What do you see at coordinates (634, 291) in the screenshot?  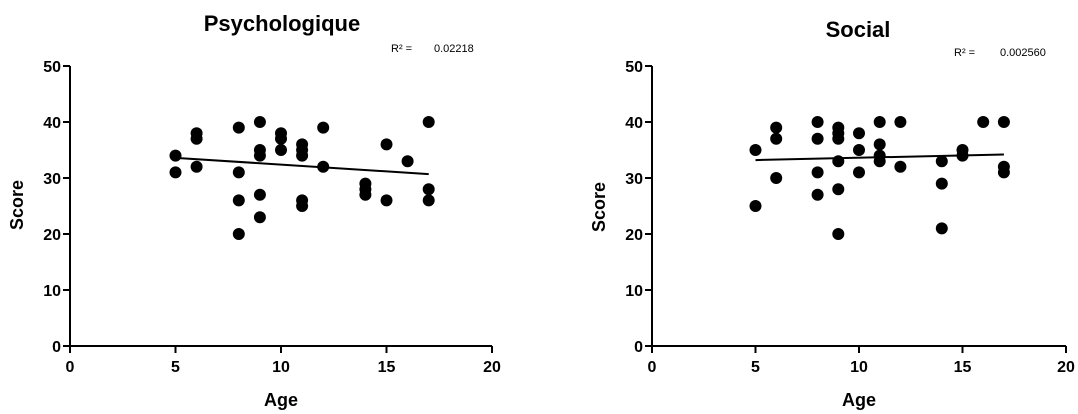 I see `chart2-y-tick-label: 10` at bounding box center [634, 291].